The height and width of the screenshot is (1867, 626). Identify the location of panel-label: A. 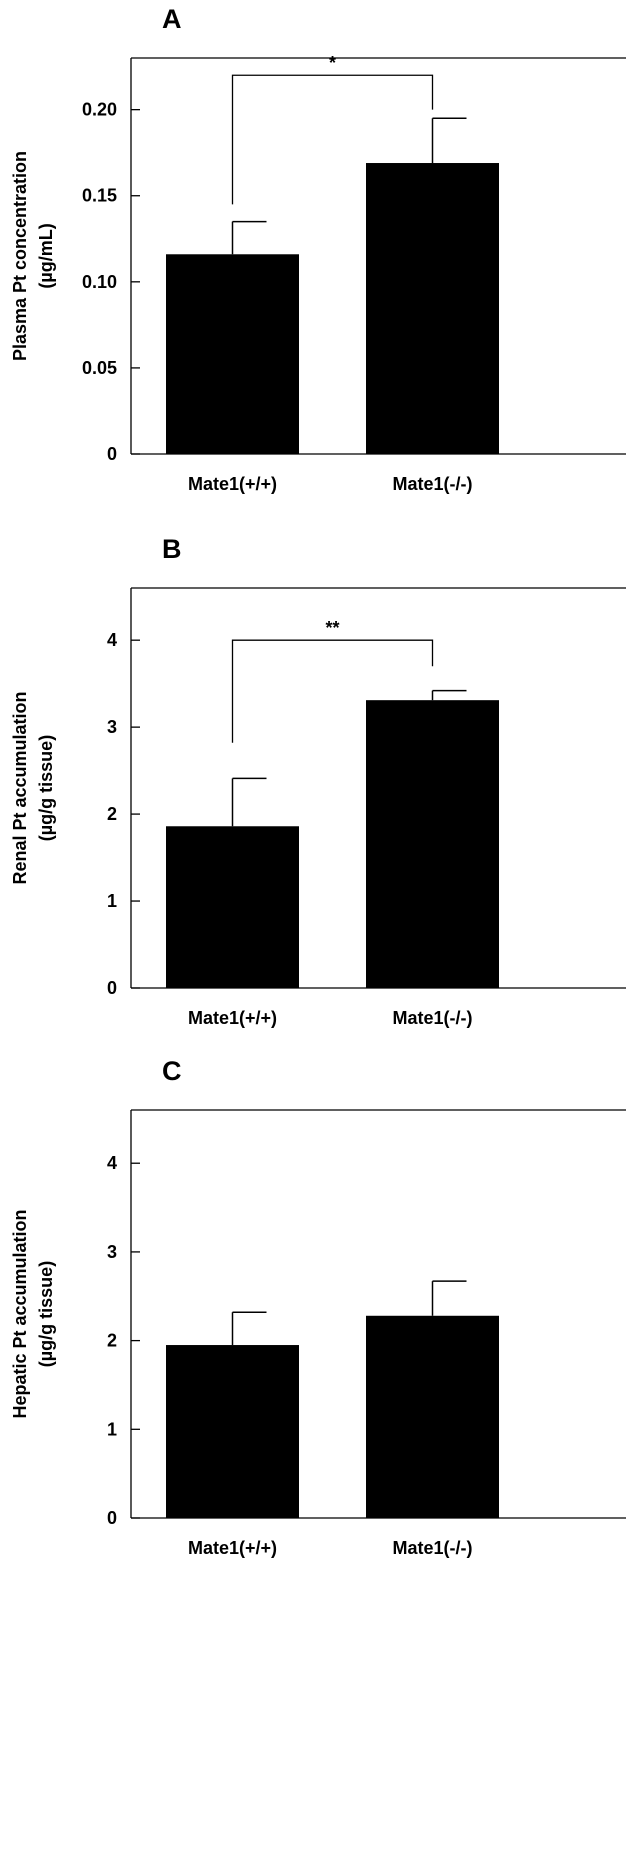
(172, 19).